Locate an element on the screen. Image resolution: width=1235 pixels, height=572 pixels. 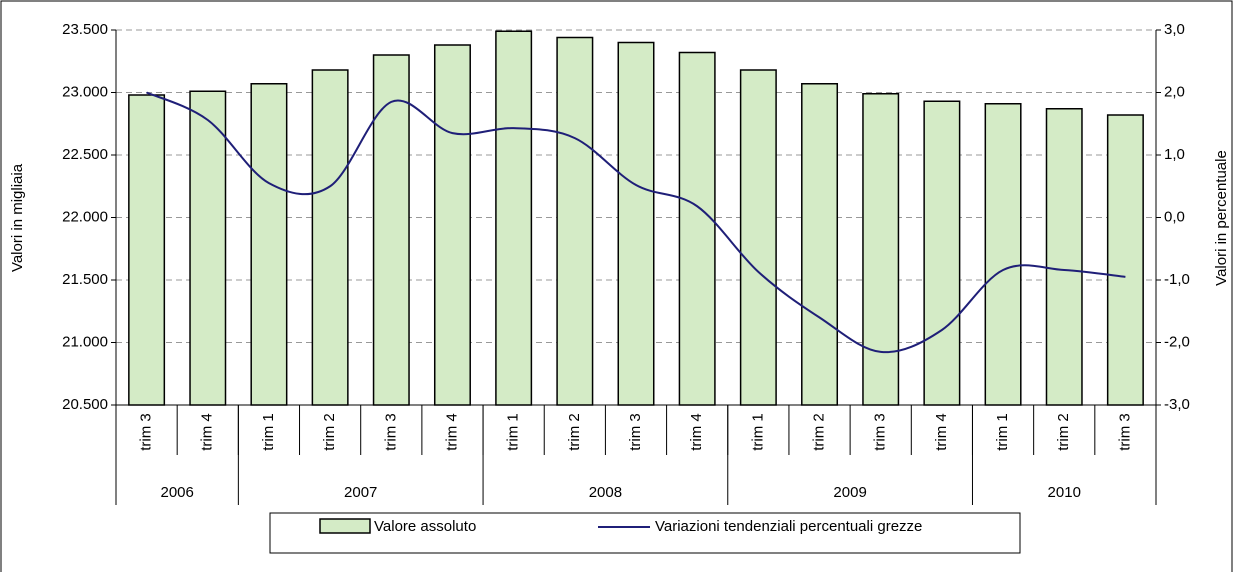
legend-label: Valore assoluto is located at coordinates (425, 526).